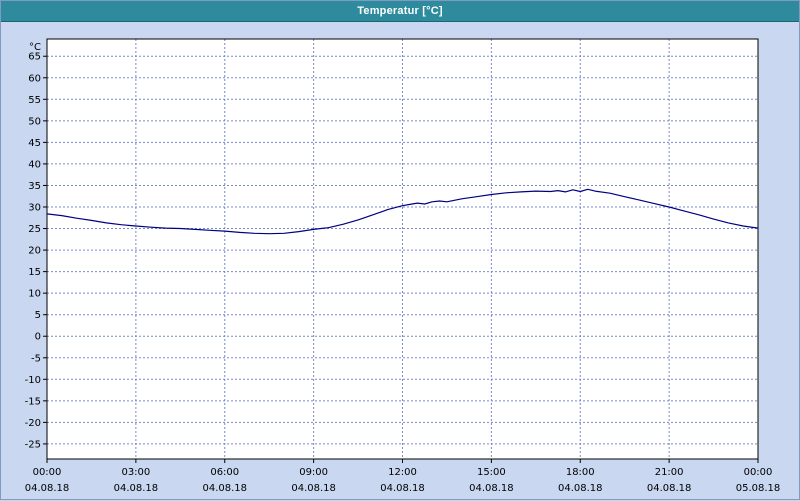 This screenshot has height=501, width=800. I want to click on y-tick-label: -20, so click(33, 423).